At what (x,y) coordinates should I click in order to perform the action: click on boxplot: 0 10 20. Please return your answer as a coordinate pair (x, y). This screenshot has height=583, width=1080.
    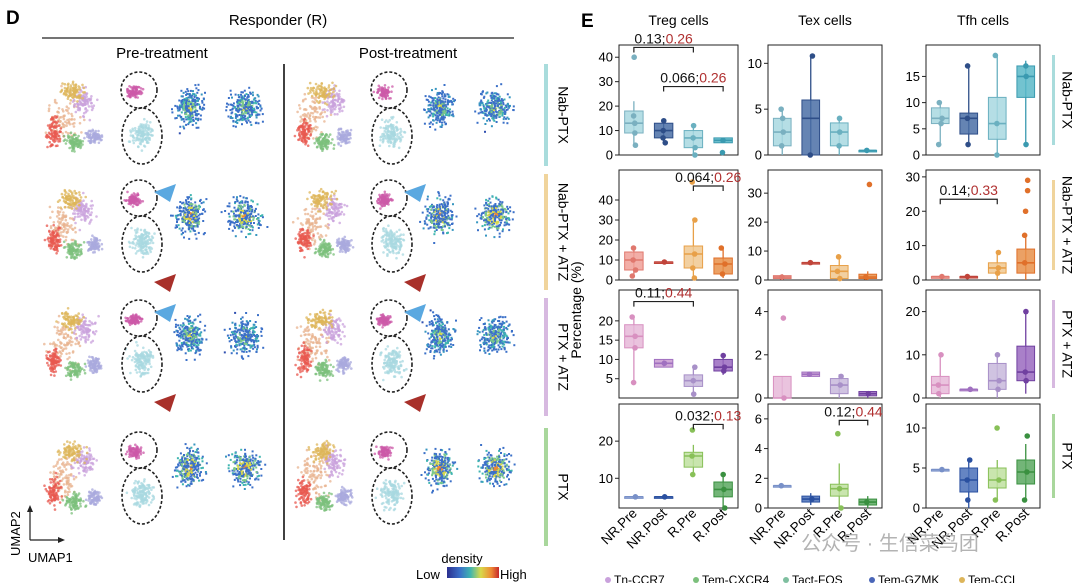
    Looking at the image, I should click on (973, 347).